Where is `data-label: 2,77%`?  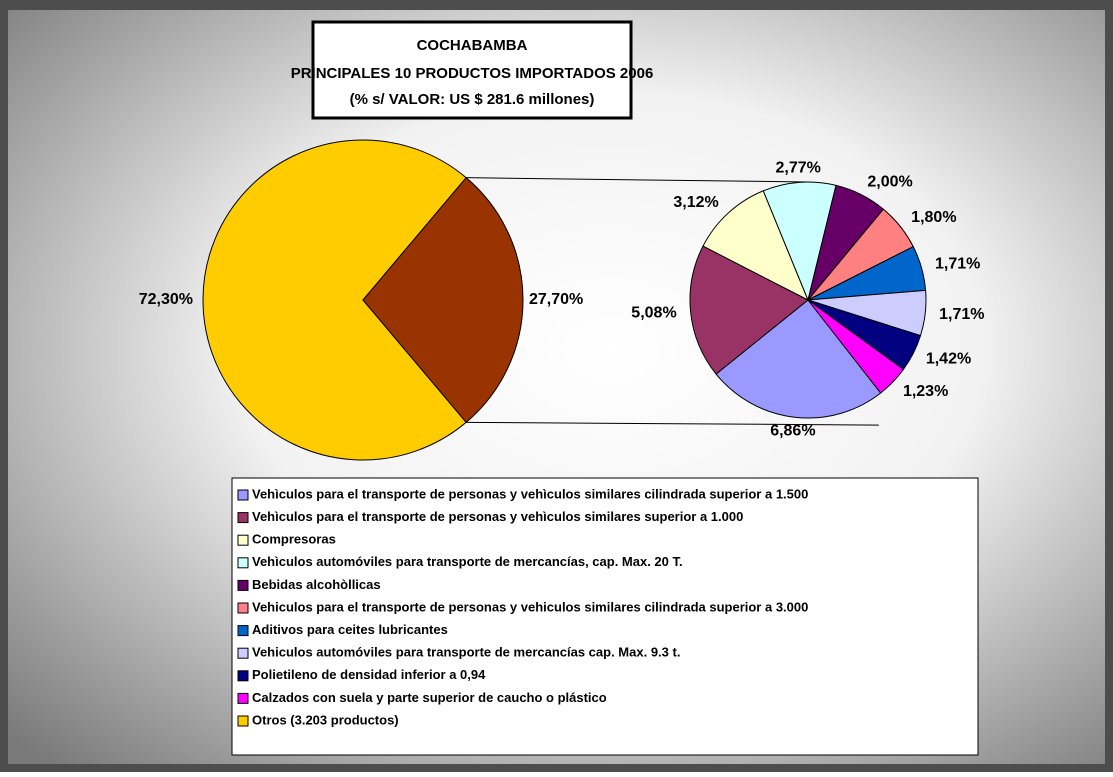 data-label: 2,77% is located at coordinates (797, 168).